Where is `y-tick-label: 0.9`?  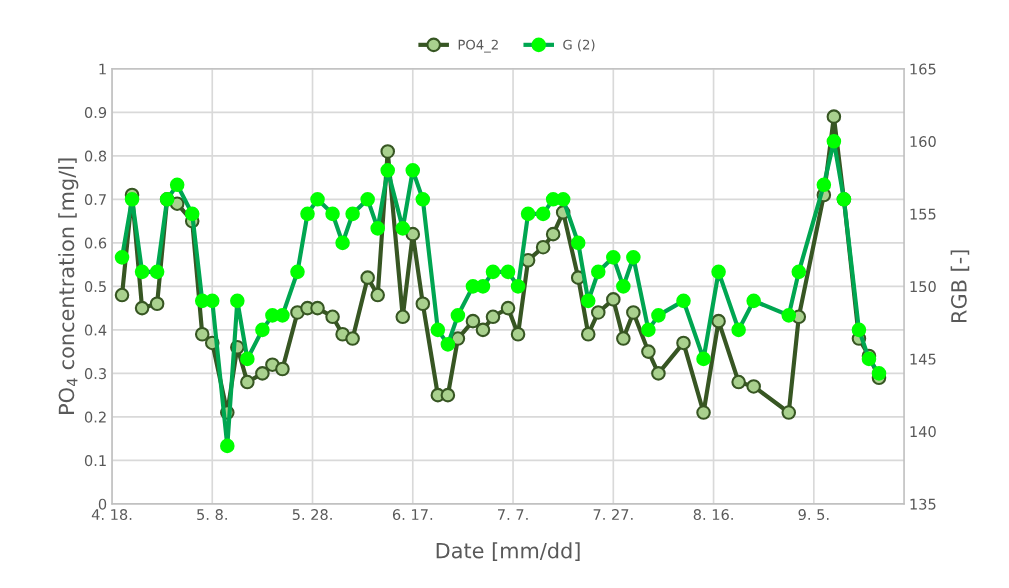
y-tick-label: 0.9 is located at coordinates (95, 113).